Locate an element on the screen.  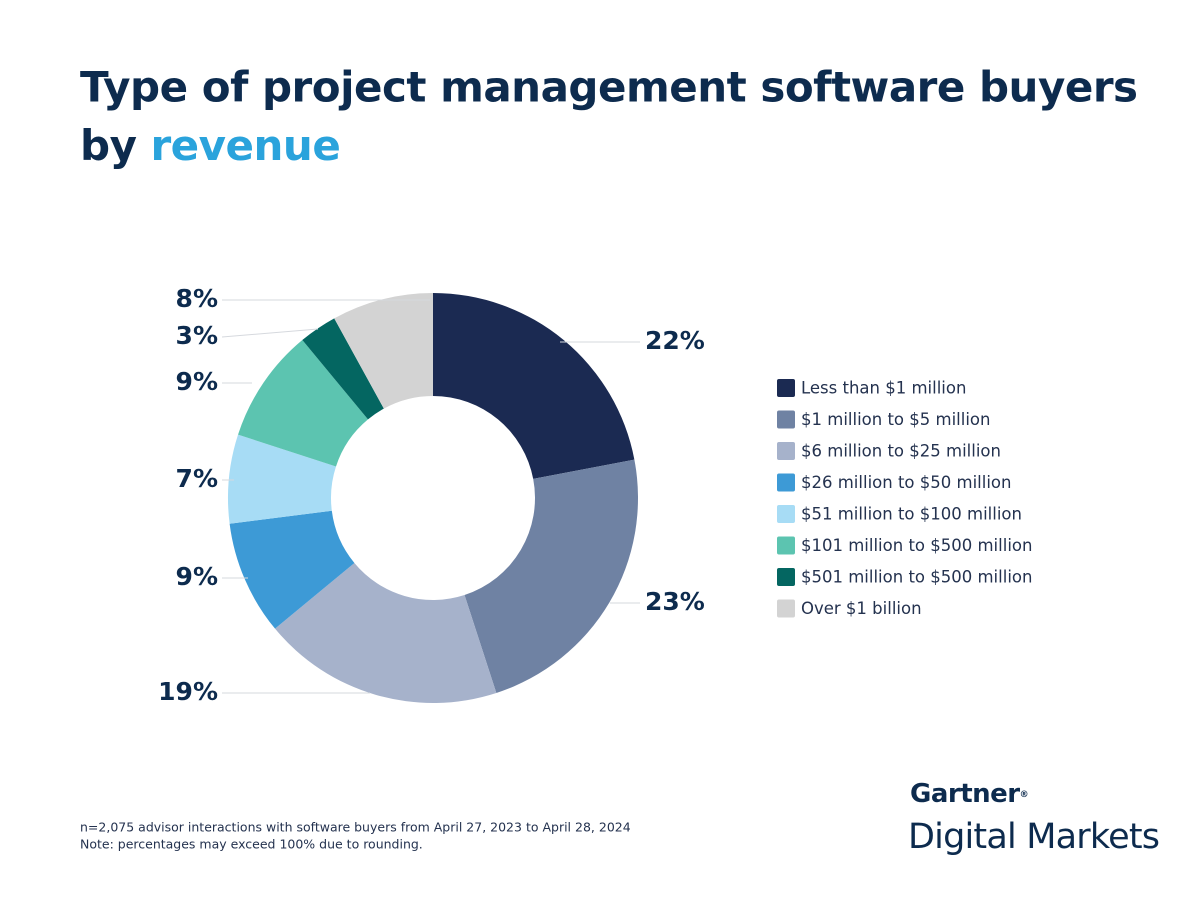
legend-label: $26 million to $50 million is located at coordinates (906, 482).